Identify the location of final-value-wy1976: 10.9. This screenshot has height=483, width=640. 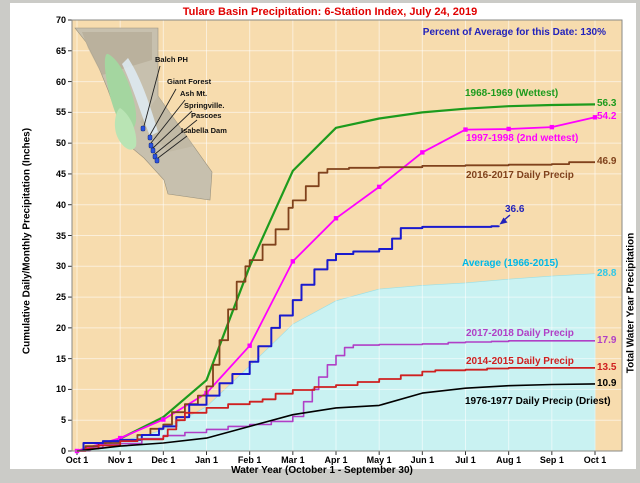
(606, 383).